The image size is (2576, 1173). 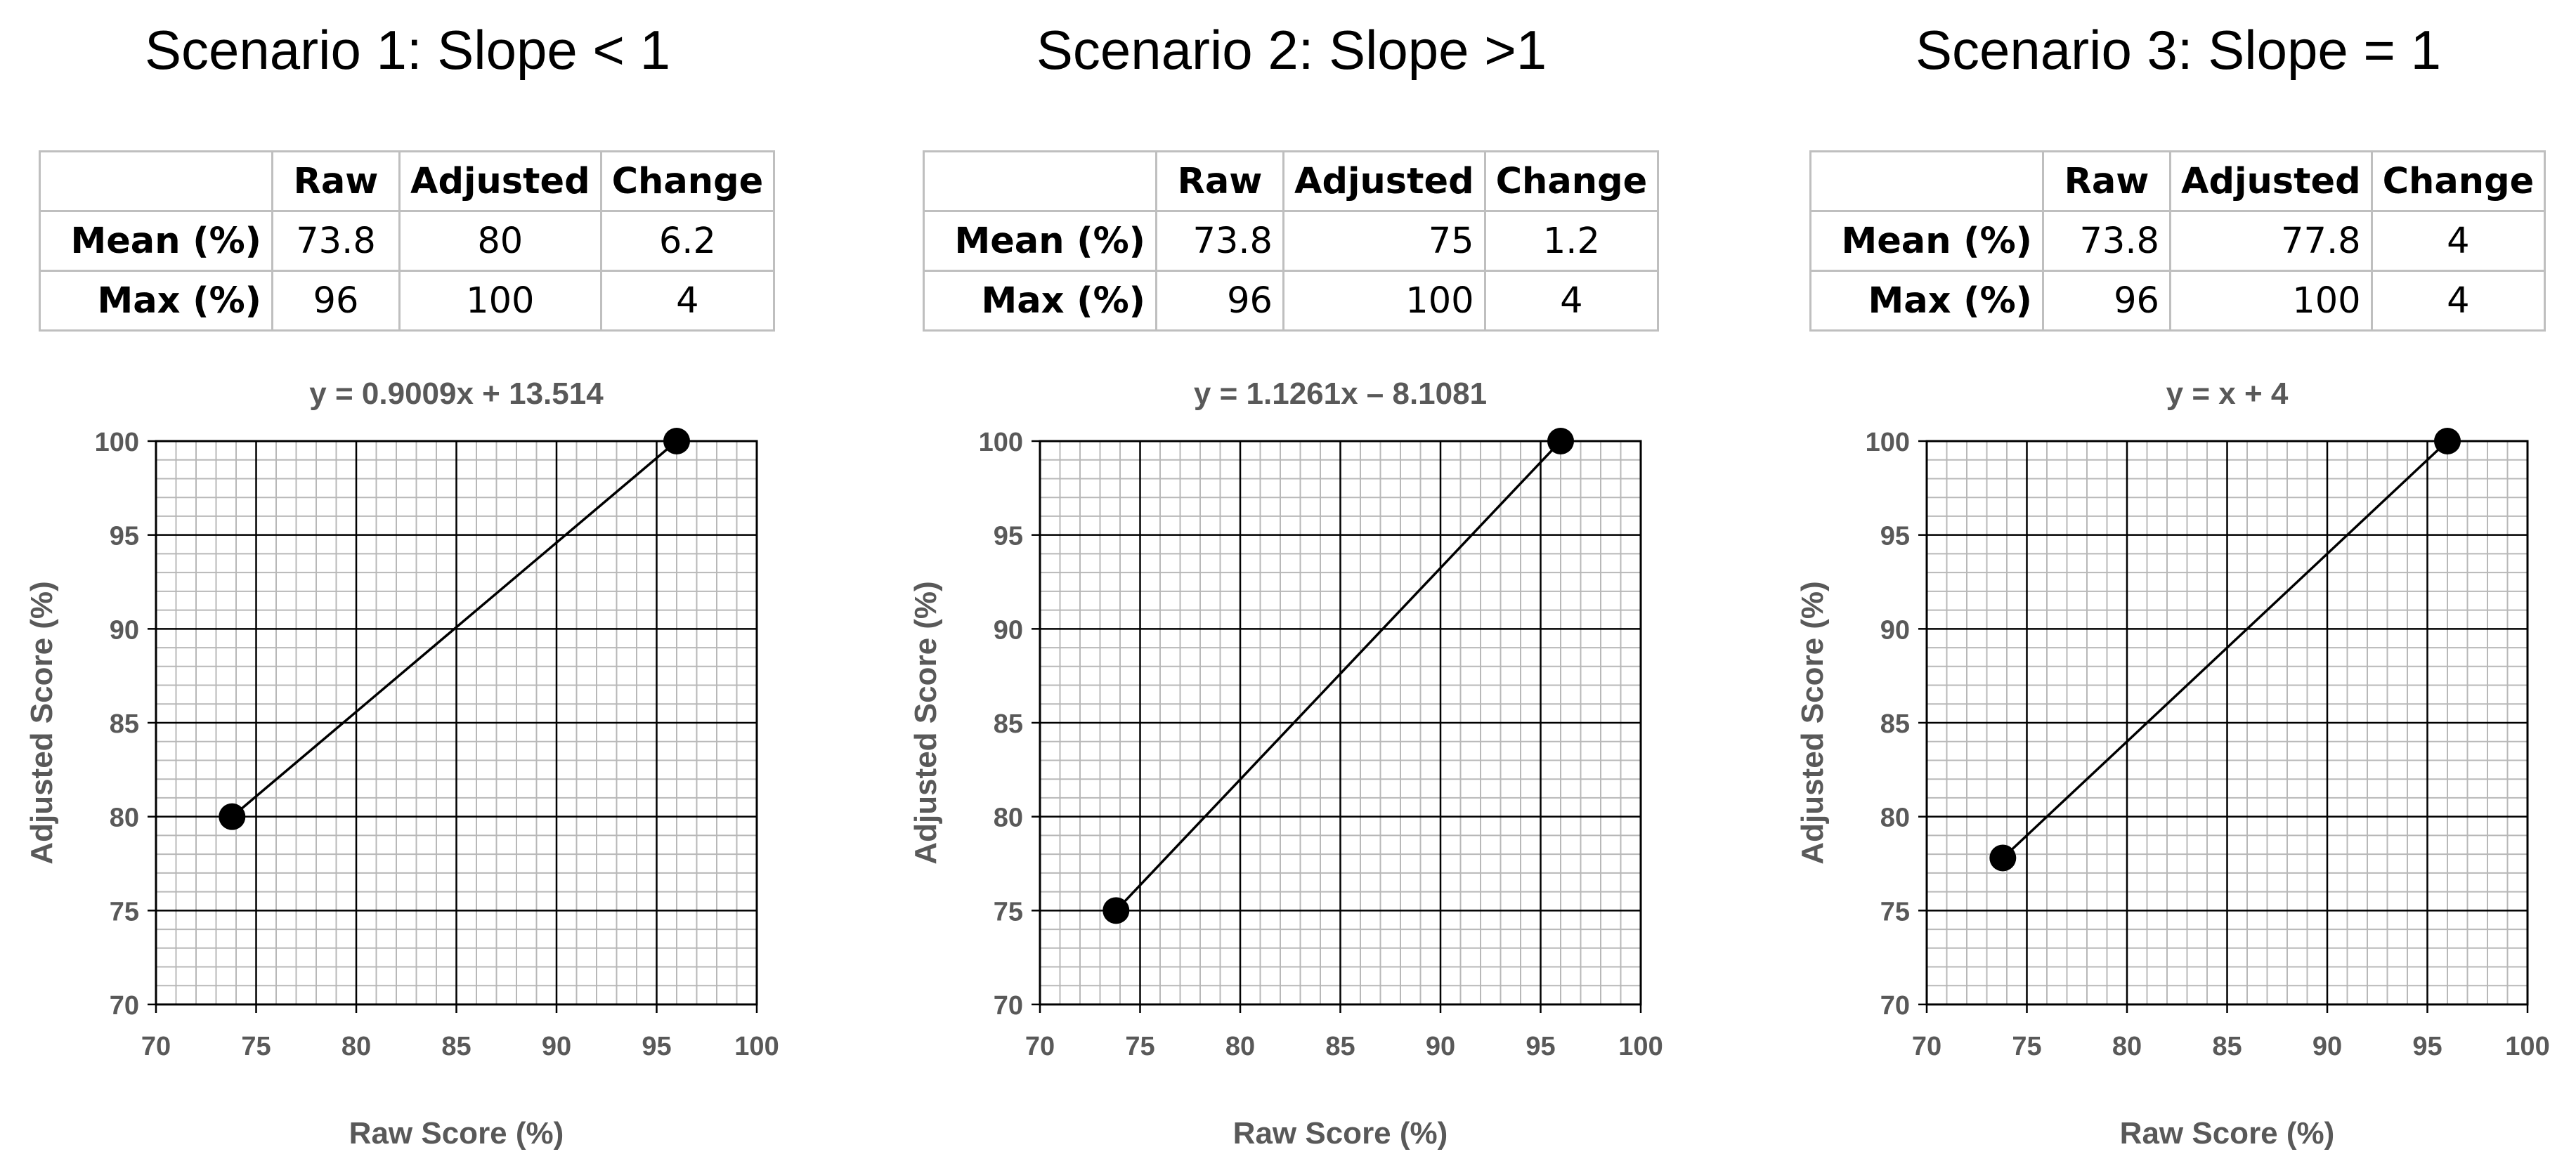 I want to click on cell-adjusted: 75, so click(x=1384, y=241).